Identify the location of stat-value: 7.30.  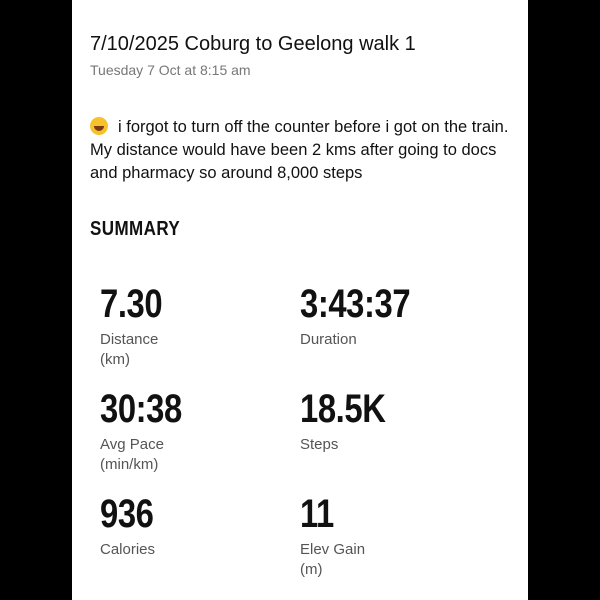
(131, 304).